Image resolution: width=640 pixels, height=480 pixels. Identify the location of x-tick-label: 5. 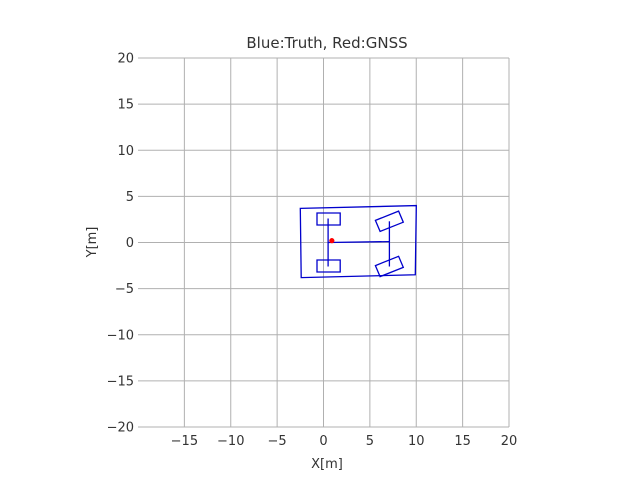
(370, 441).